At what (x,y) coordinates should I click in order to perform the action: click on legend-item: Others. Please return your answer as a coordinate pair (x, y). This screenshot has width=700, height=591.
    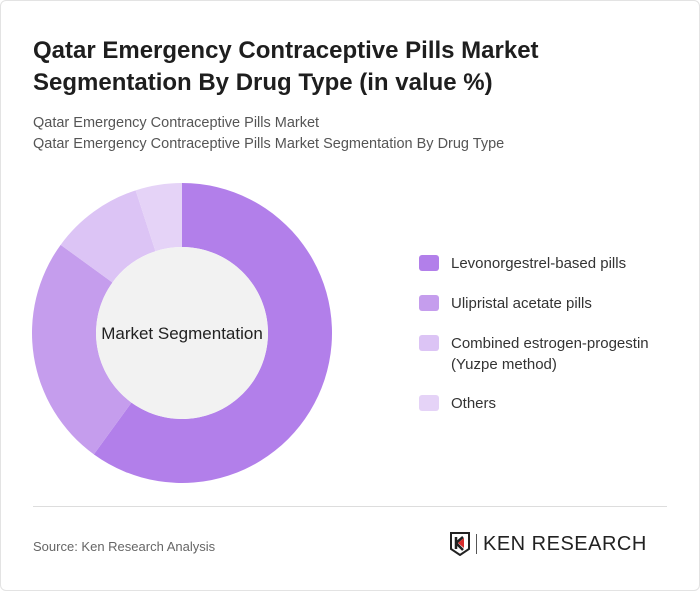
    Looking at the image, I should click on (549, 404).